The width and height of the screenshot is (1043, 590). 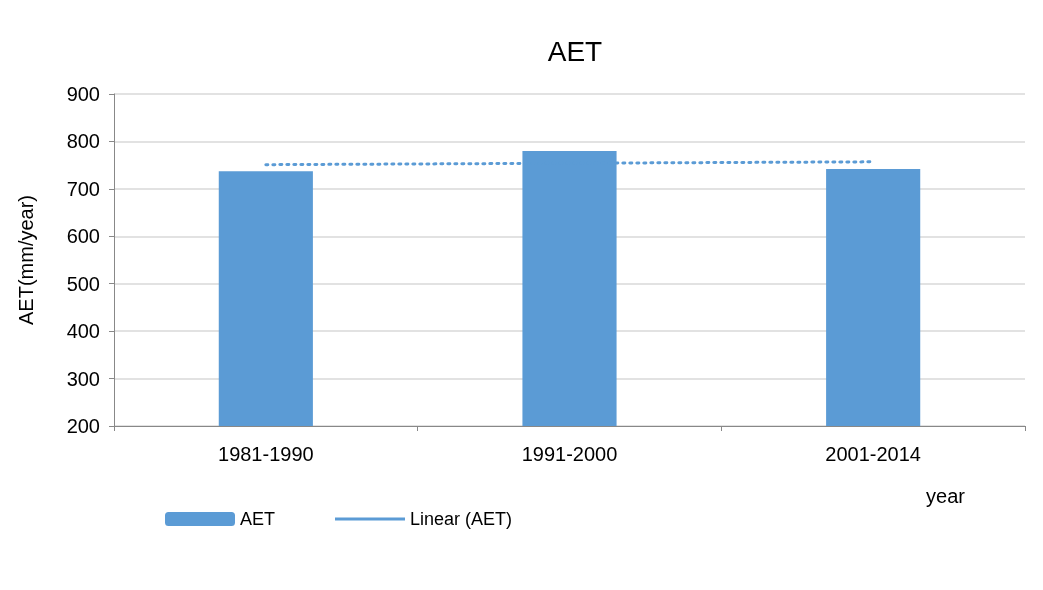 I want to click on x-axis-title: year, so click(x=946, y=496).